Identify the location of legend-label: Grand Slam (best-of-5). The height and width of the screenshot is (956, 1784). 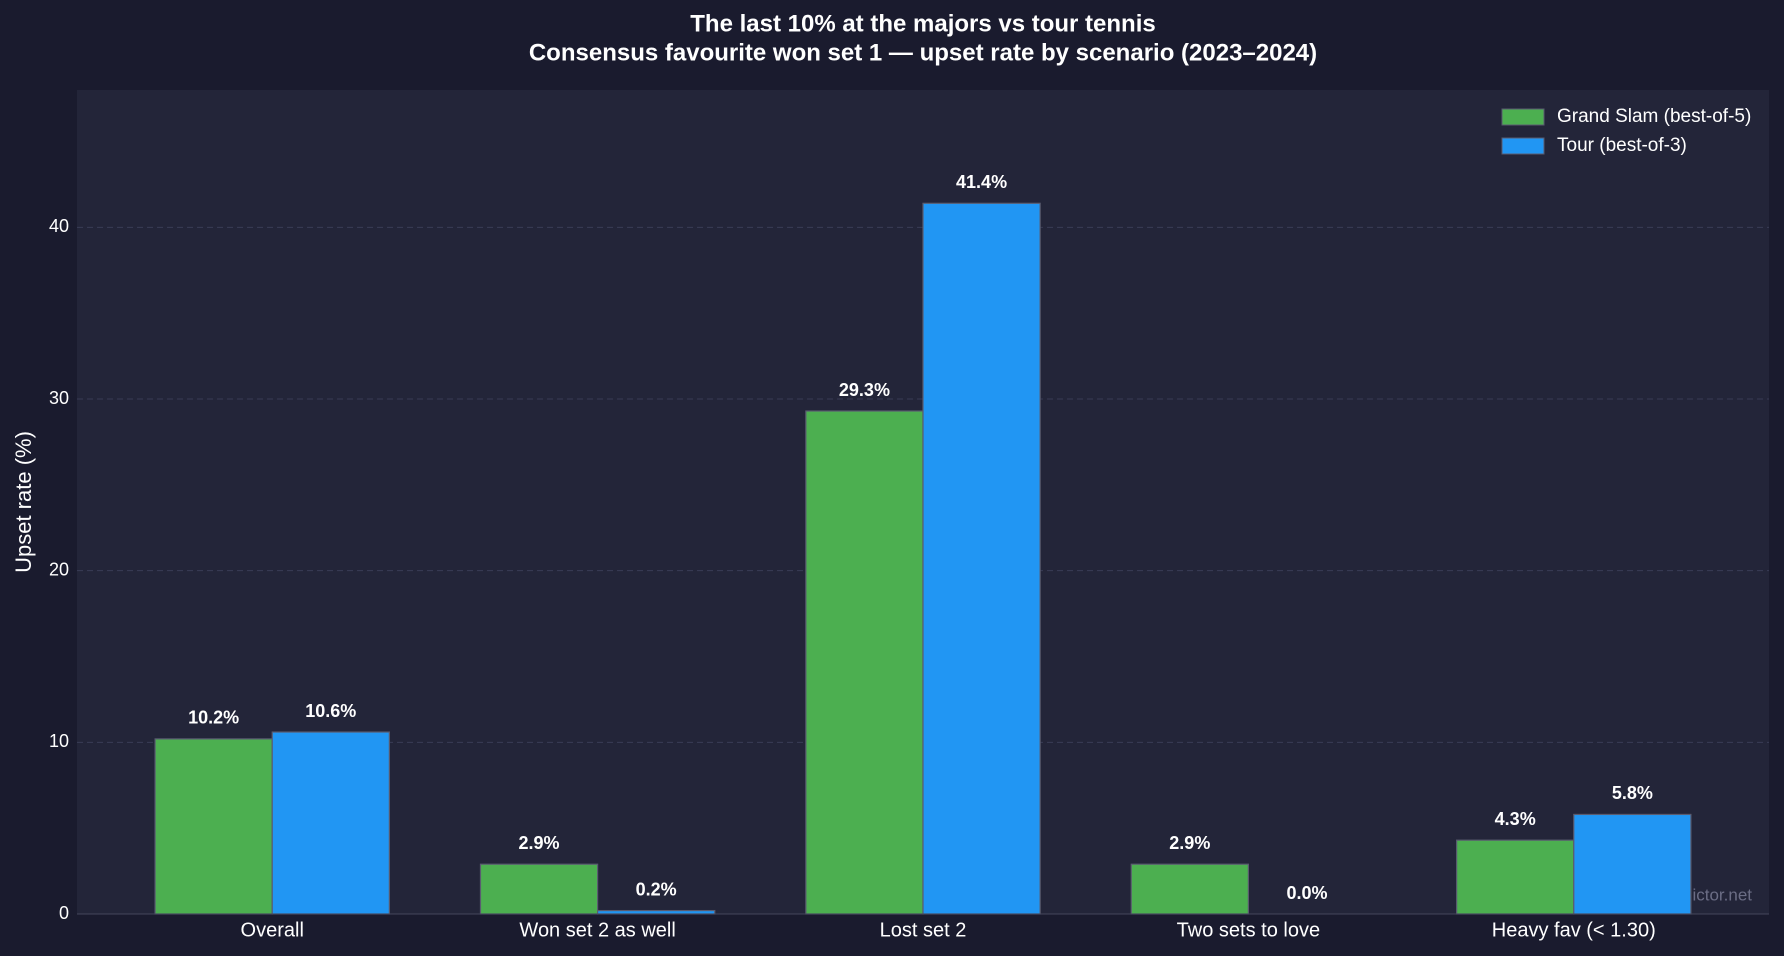
(1654, 116).